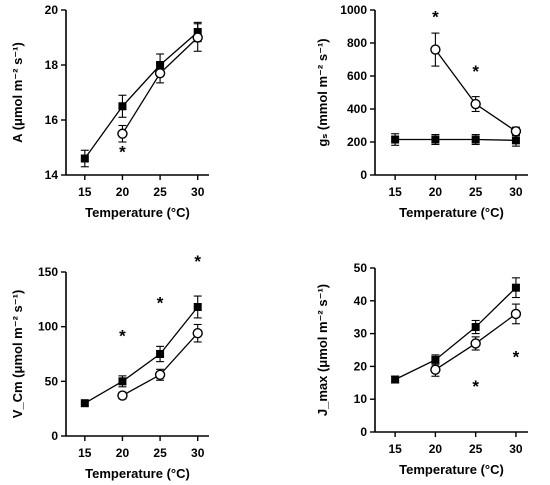  What do you see at coordinates (357, 43) in the screenshot?
I see `y-tick-label: 800` at bounding box center [357, 43].